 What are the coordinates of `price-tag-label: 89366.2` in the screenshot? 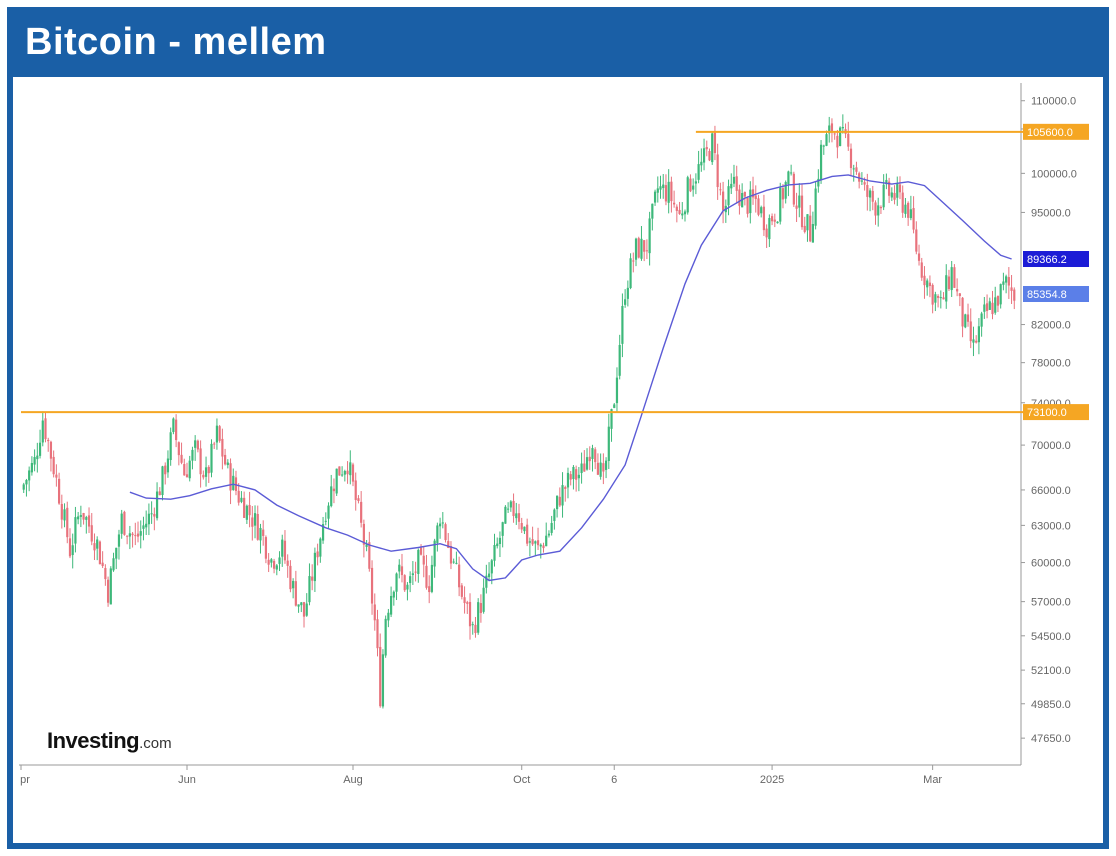 It's located at (1047, 260).